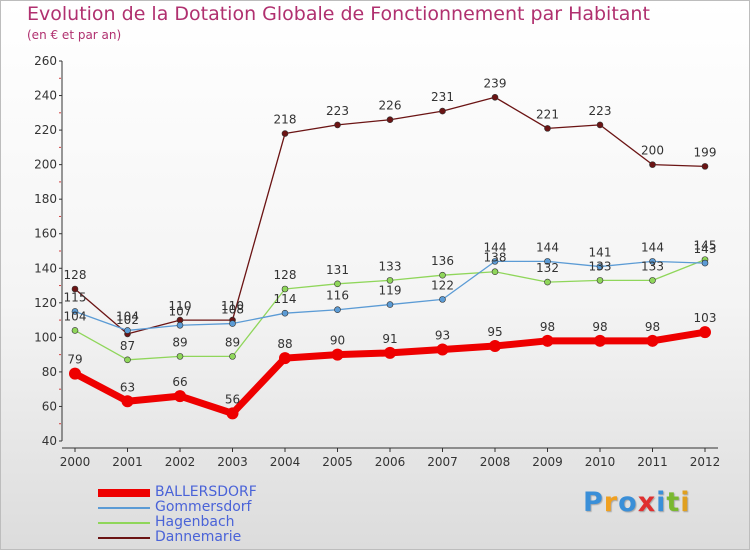 This screenshot has height=550, width=750. Describe the element at coordinates (337, 296) in the screenshot. I see `data-label-gommersdorf: 116` at that location.